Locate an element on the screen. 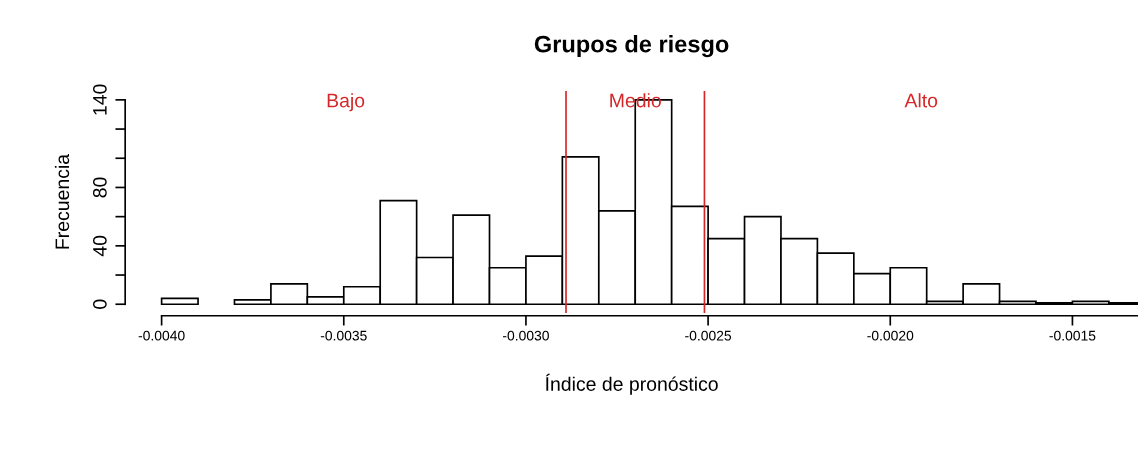  y-tick-label: 80 is located at coordinates (99, 187).